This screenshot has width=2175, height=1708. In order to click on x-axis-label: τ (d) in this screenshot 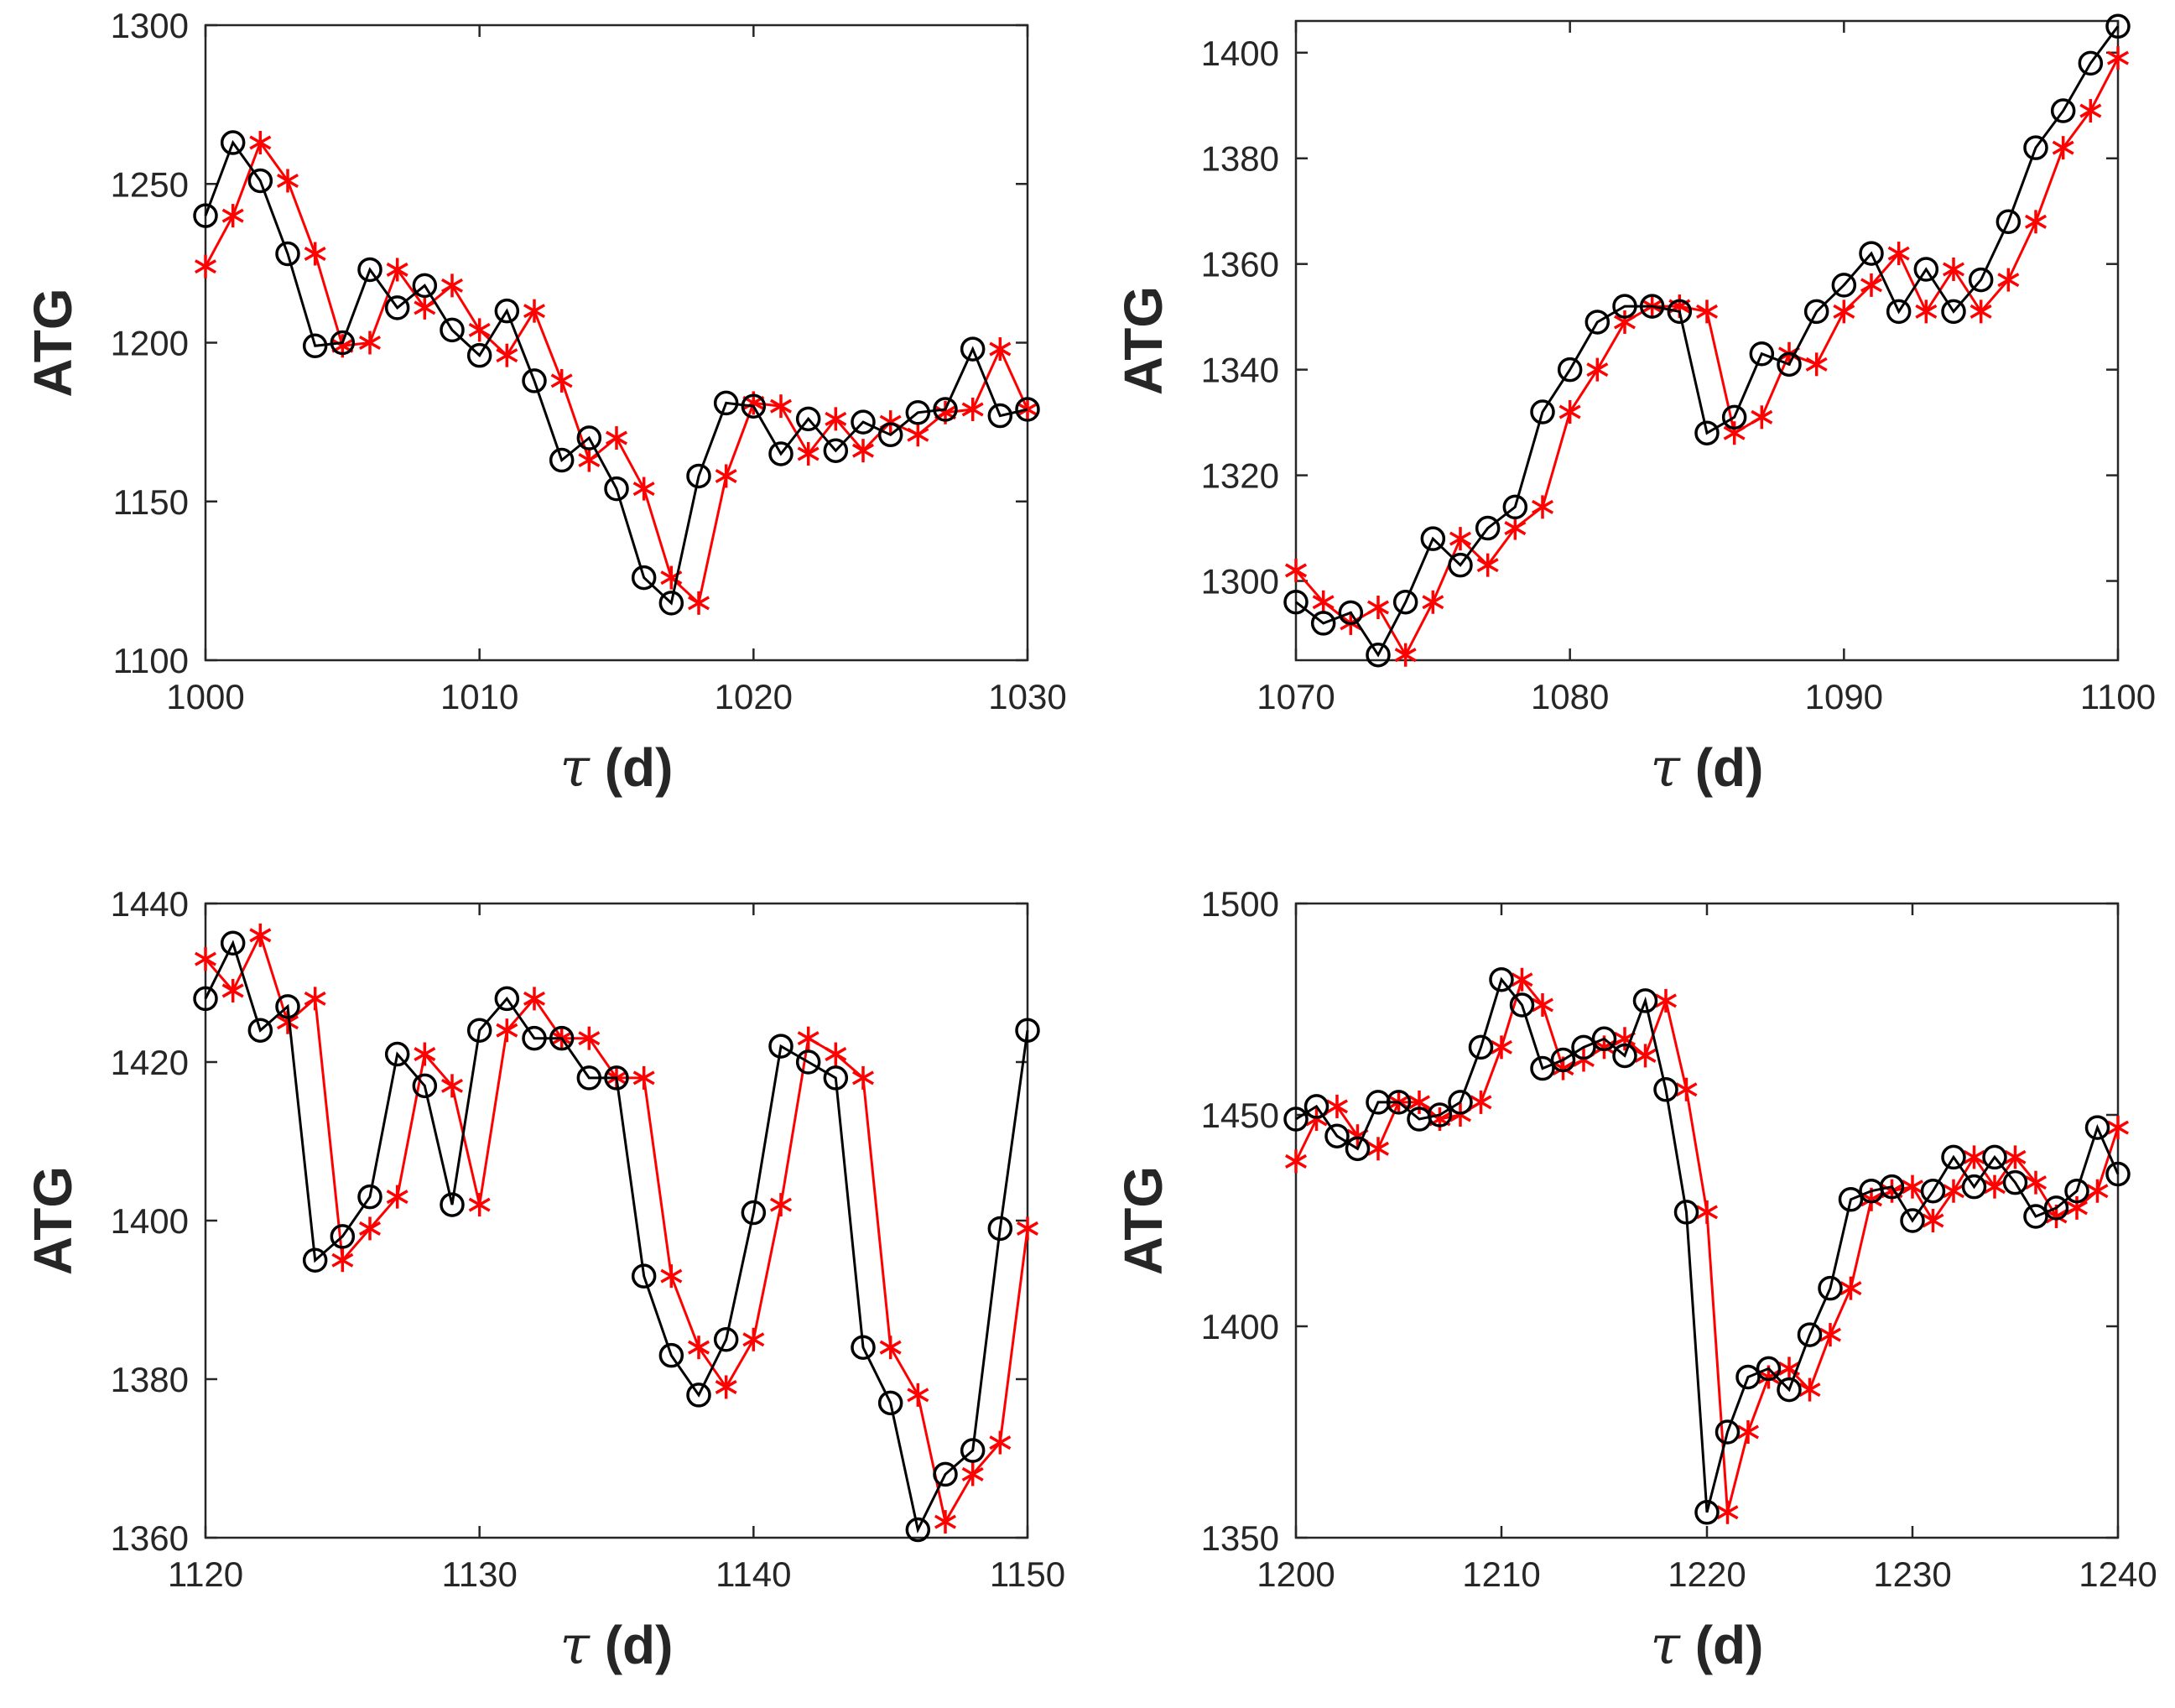, I will do `click(617, 768)`.